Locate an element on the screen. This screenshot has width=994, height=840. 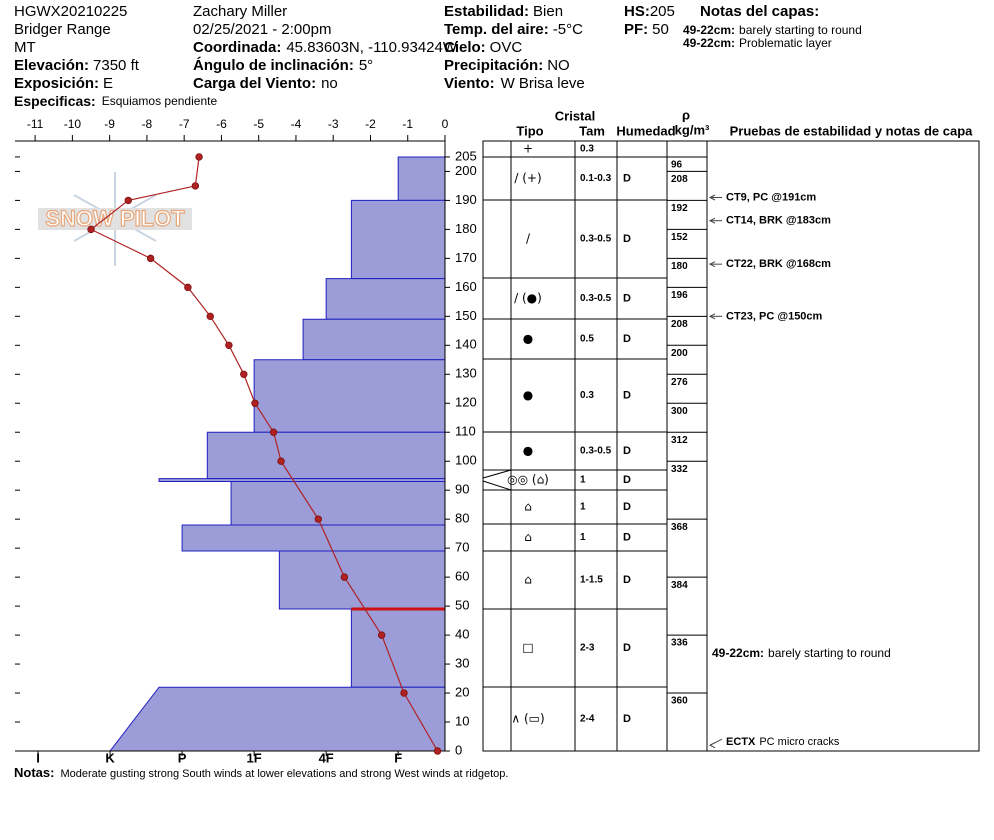
y-tick-label: 160 is located at coordinates (466, 286).